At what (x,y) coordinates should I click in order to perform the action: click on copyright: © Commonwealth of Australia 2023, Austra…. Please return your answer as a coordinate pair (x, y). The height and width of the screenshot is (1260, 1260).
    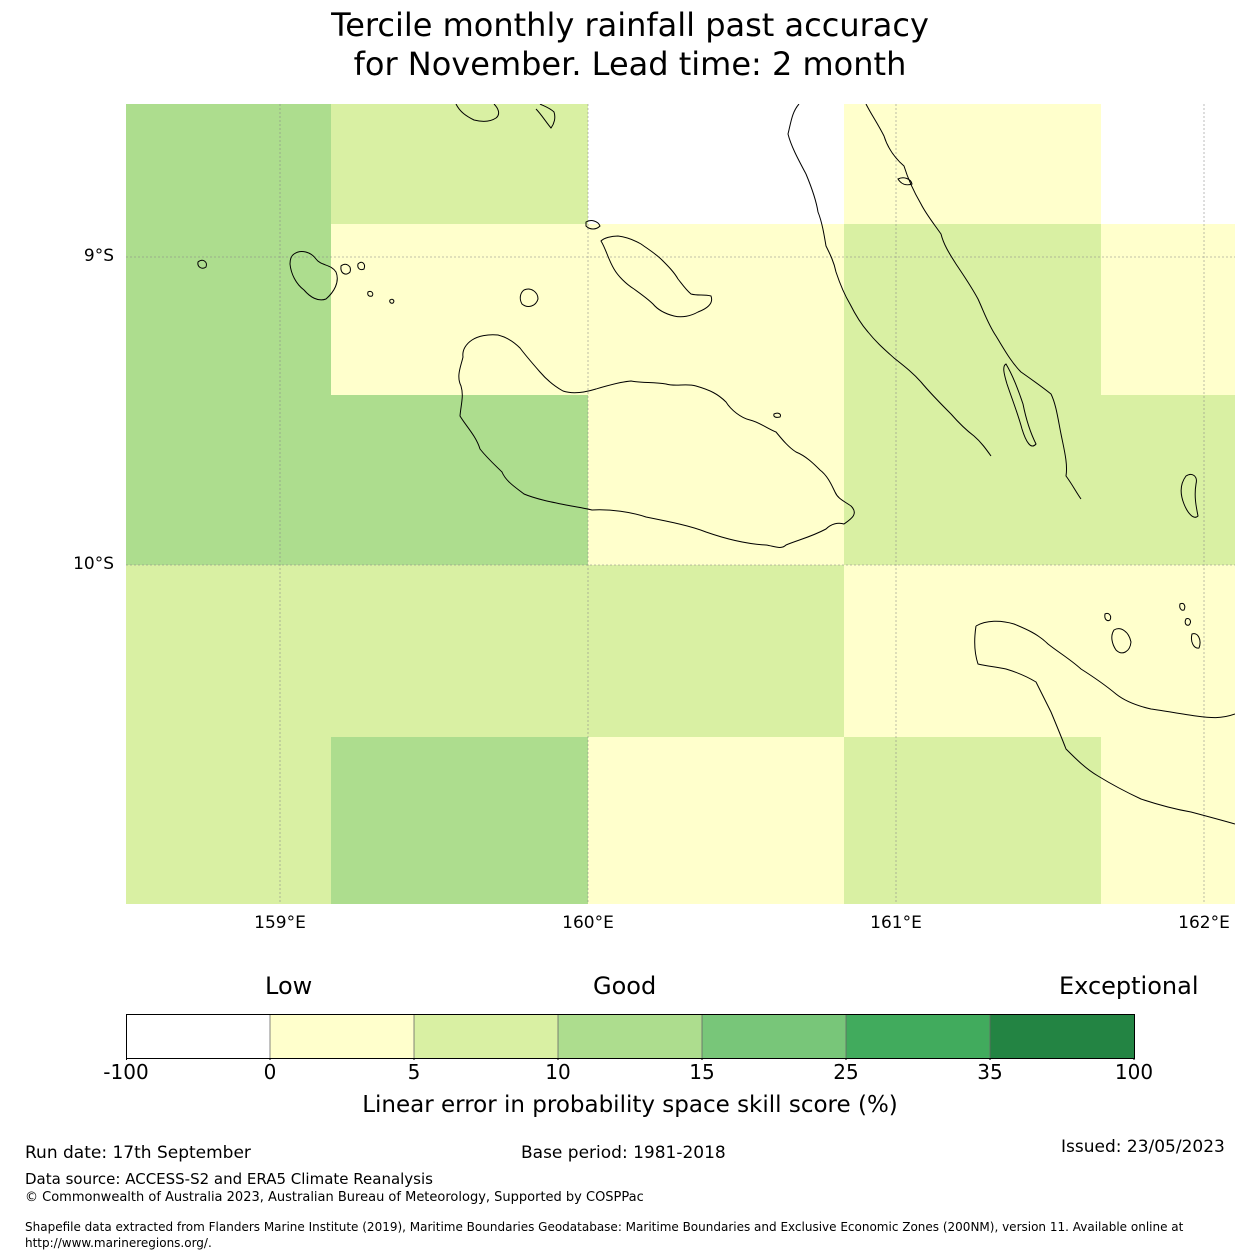
    Looking at the image, I should click on (334, 1197).